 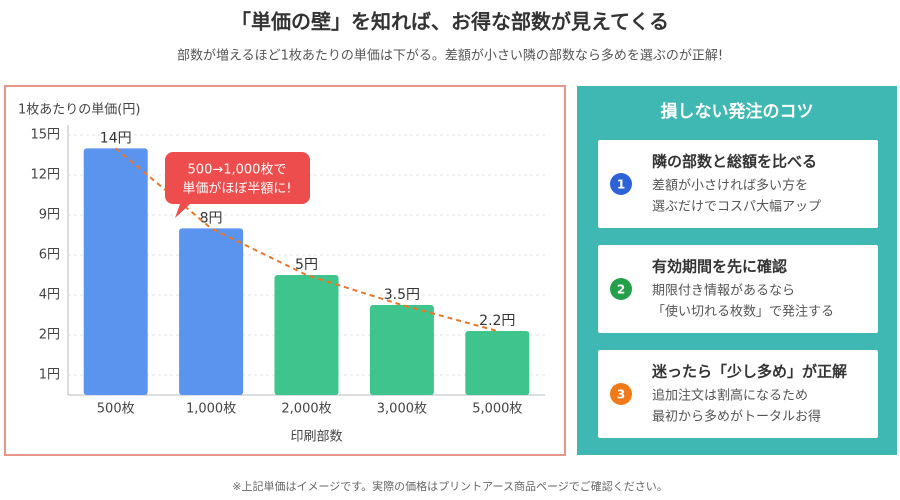 What do you see at coordinates (45, 135) in the screenshot?
I see `y-tick-label: 15円` at bounding box center [45, 135].